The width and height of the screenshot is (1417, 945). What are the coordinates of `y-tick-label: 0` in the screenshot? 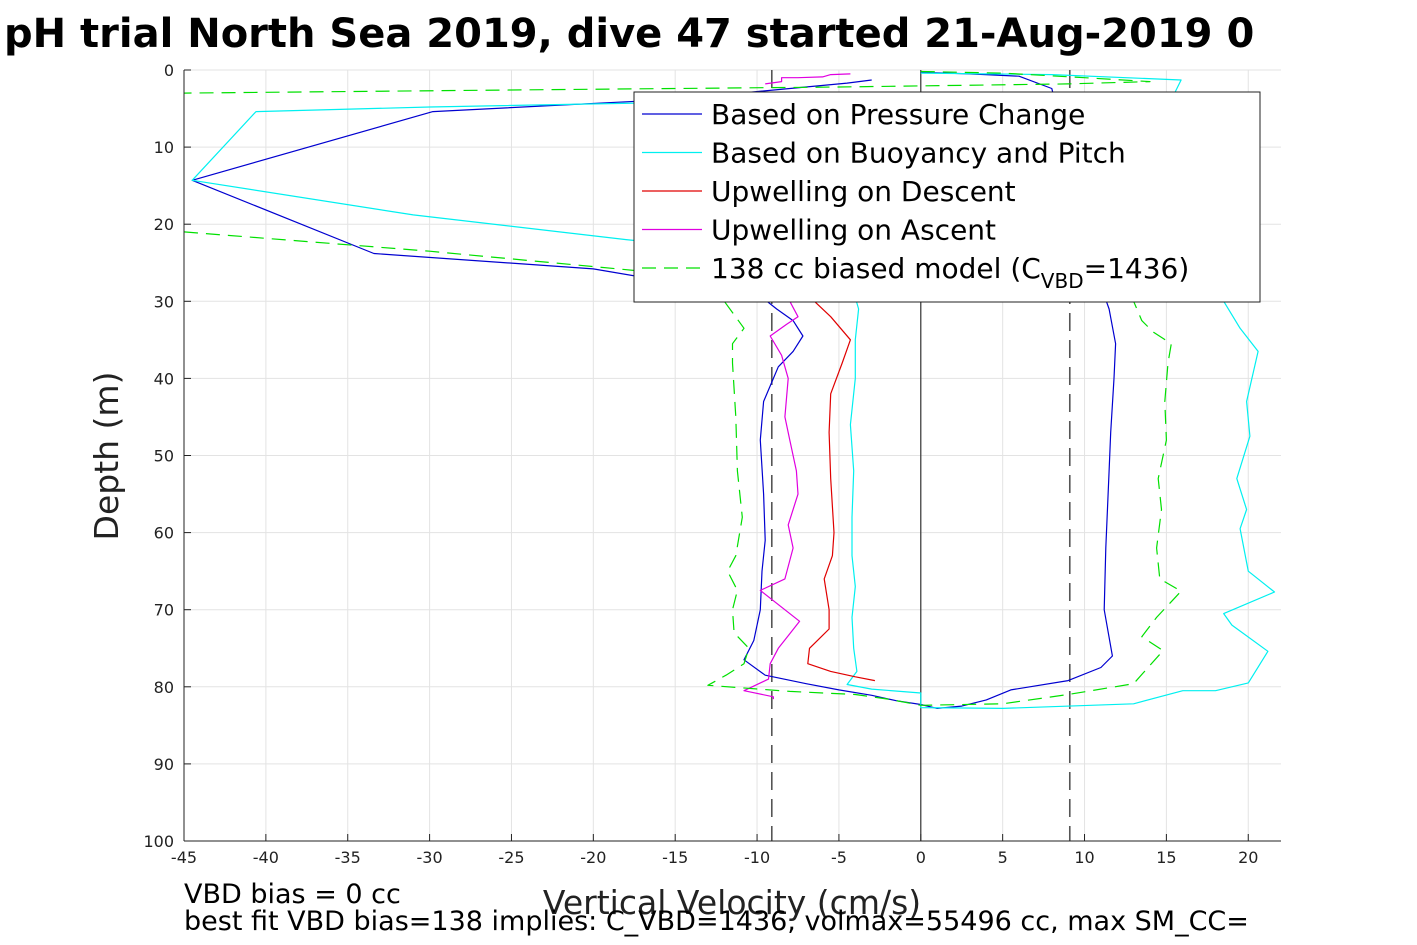 It's located at (169, 70).